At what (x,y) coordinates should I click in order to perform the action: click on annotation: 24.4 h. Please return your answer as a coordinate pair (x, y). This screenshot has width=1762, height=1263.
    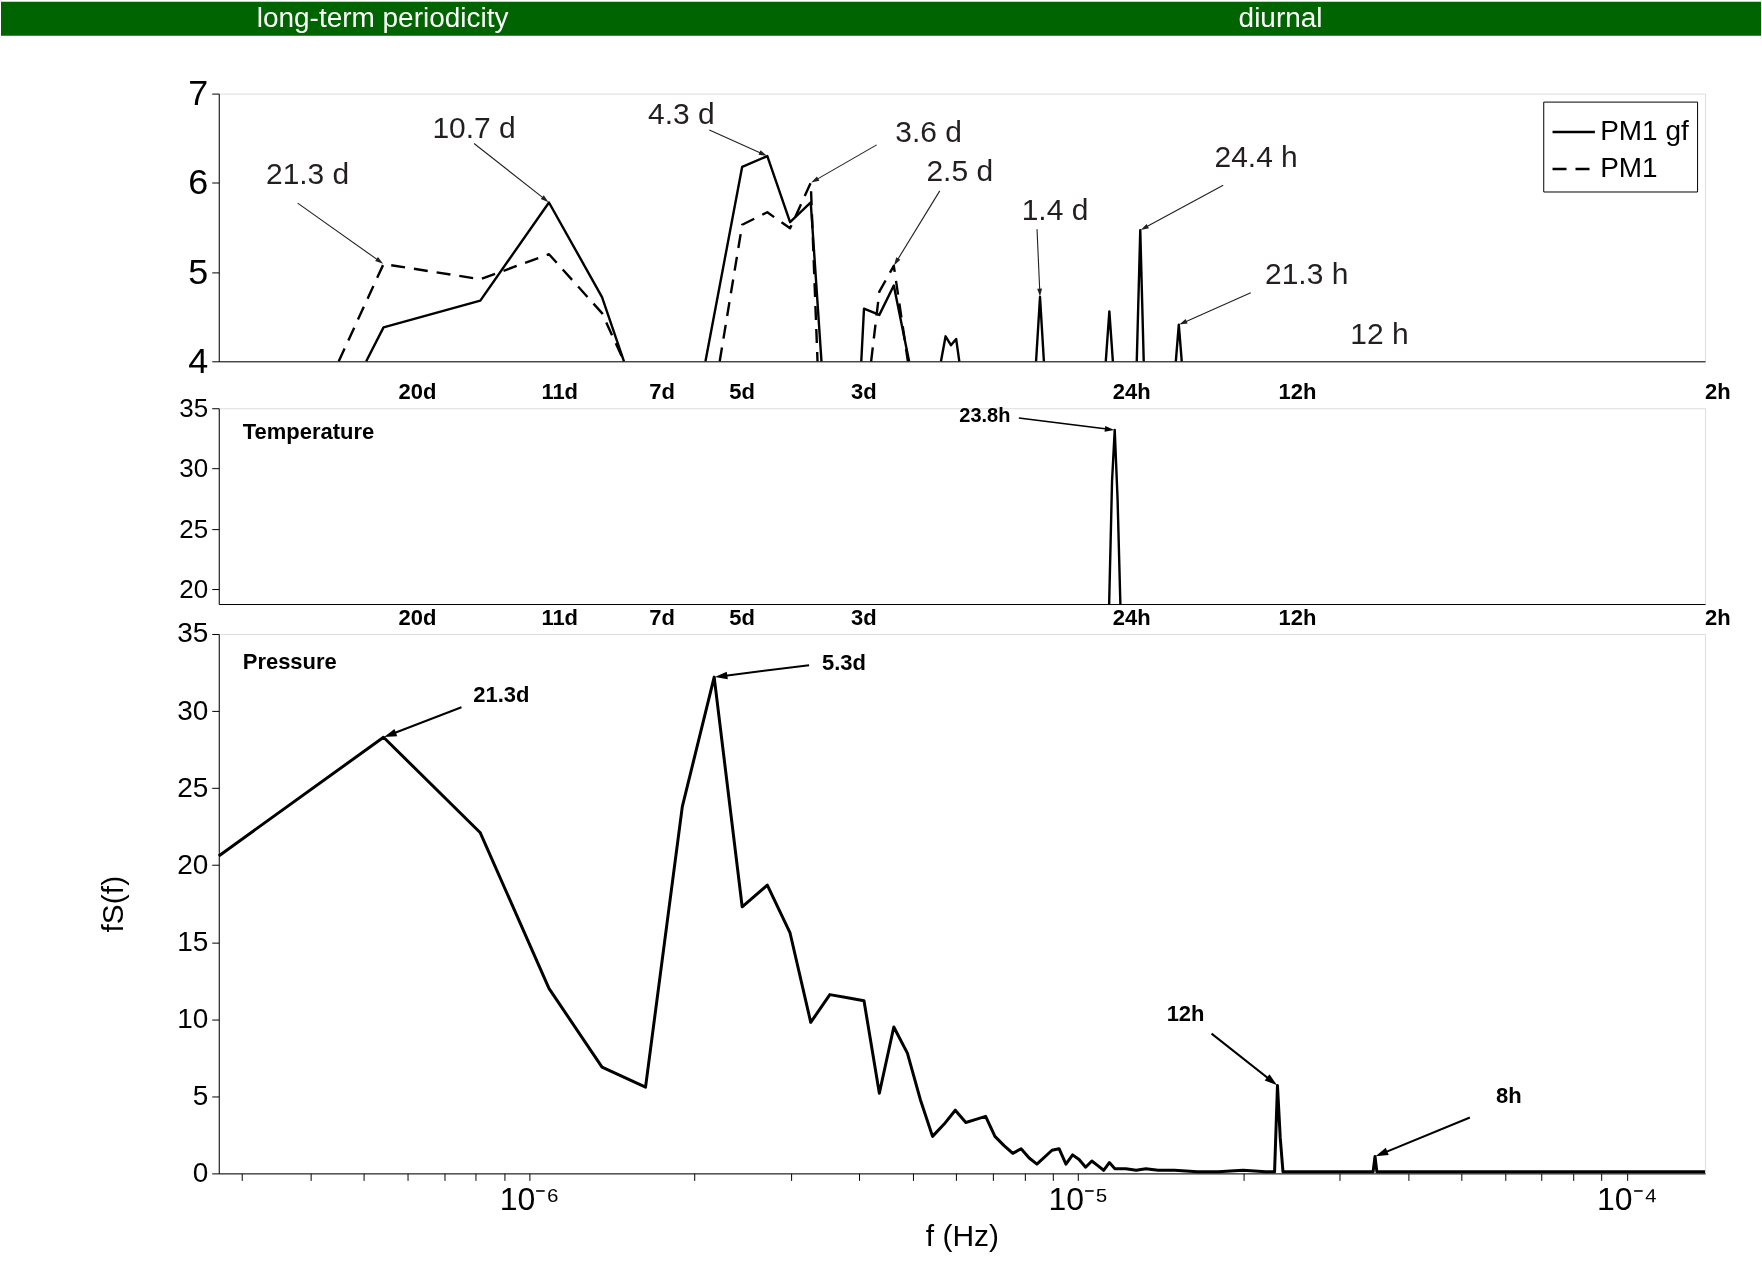
    Looking at the image, I should click on (1256, 157).